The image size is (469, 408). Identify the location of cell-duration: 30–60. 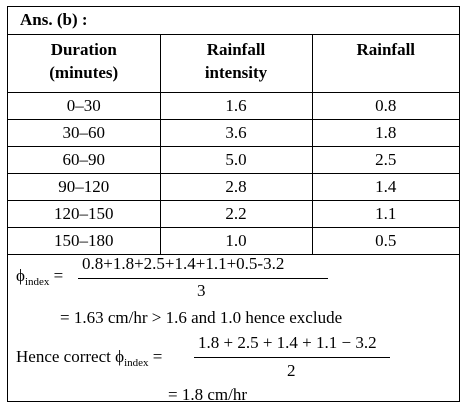
(84, 133).